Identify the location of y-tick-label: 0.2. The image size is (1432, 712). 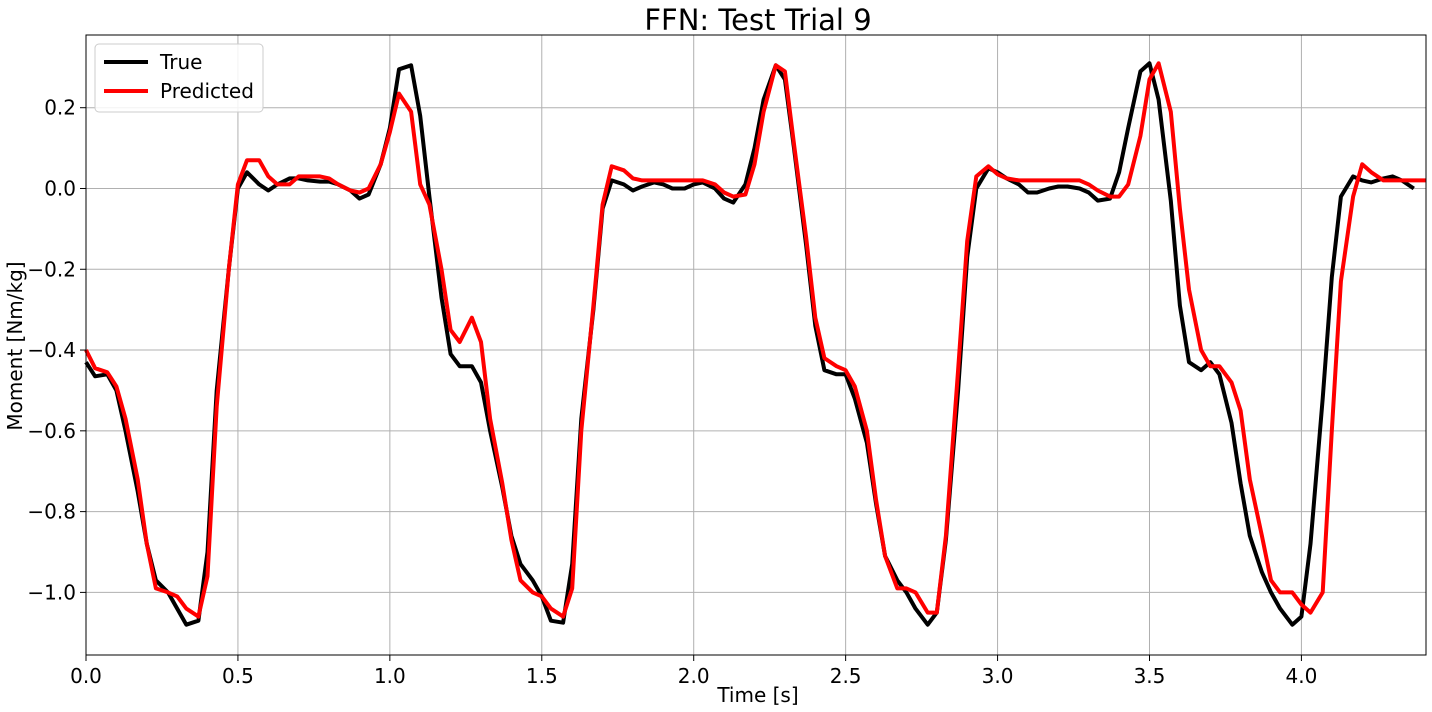
(60, 108).